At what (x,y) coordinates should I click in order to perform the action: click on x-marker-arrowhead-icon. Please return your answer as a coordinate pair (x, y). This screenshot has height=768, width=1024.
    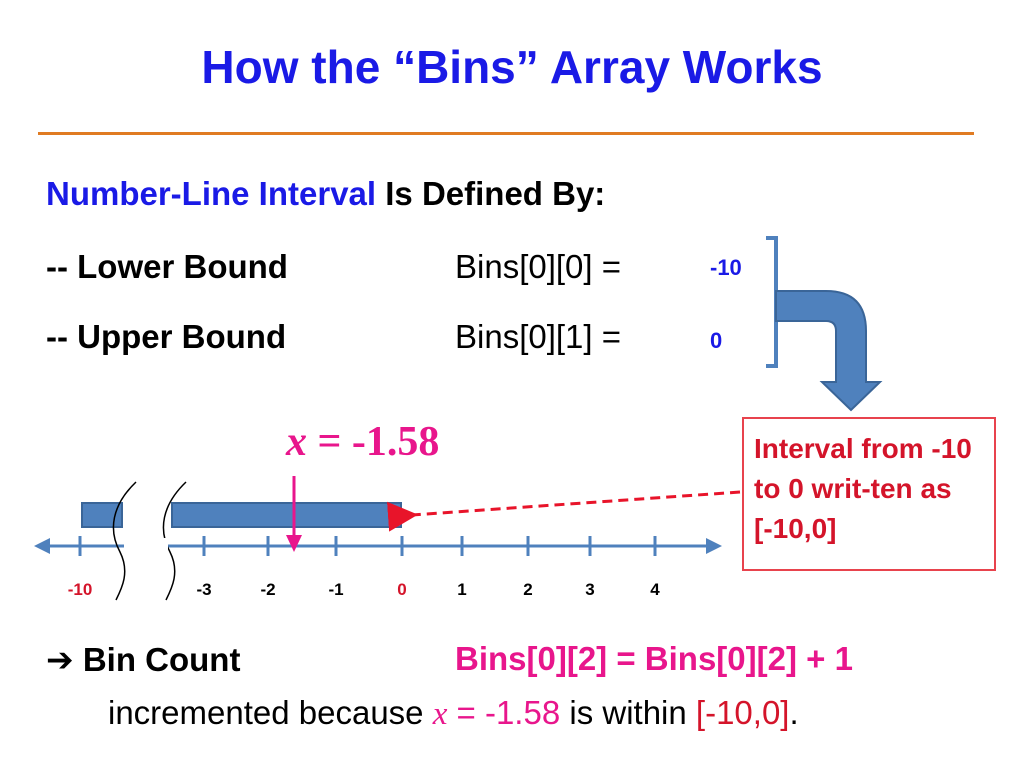
    Looking at the image, I should click on (294, 543).